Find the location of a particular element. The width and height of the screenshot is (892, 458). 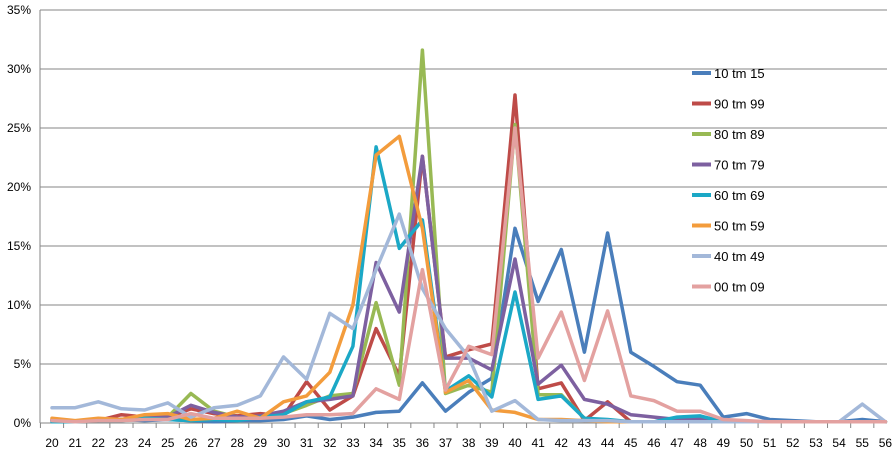

x-tick-label: 53 is located at coordinates (816, 443).